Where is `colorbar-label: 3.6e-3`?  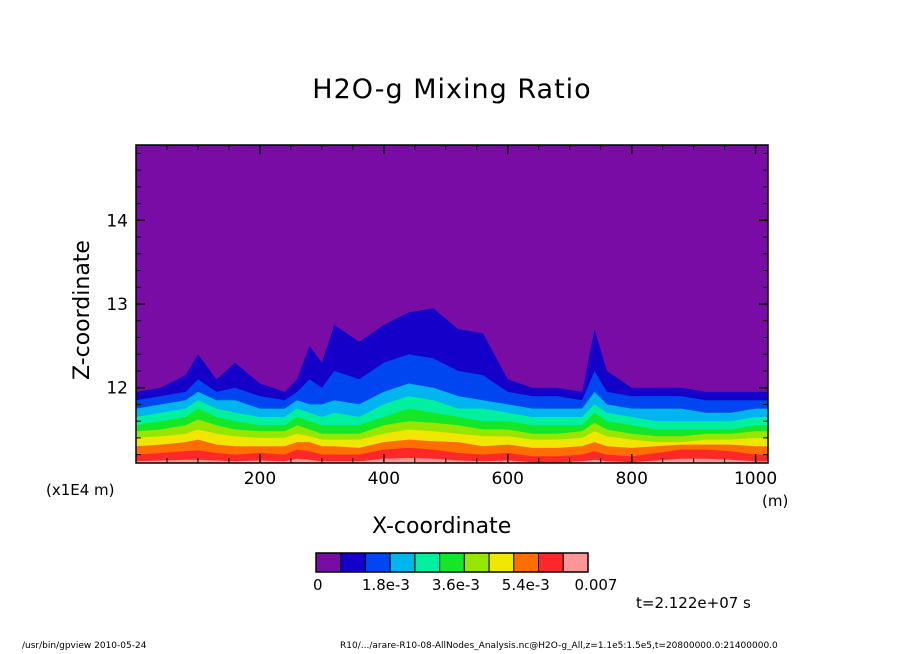 colorbar-label: 3.6e-3 is located at coordinates (455, 585).